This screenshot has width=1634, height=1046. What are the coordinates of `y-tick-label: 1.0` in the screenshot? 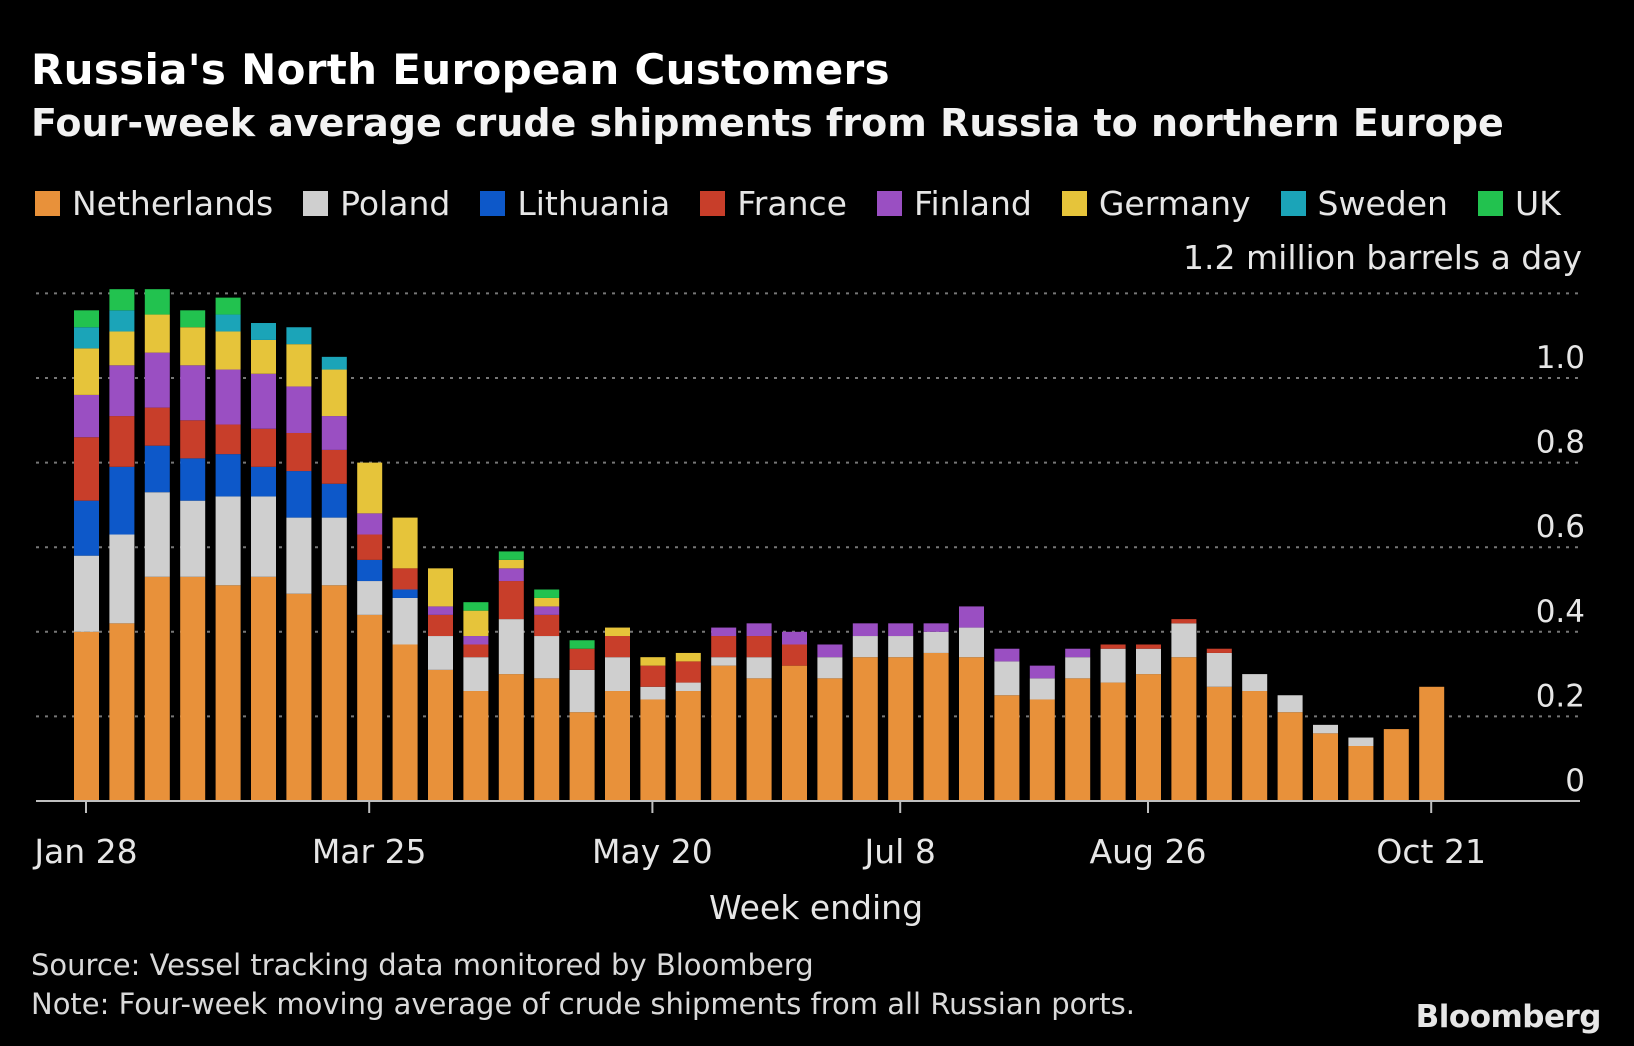 It's located at (1560, 358).